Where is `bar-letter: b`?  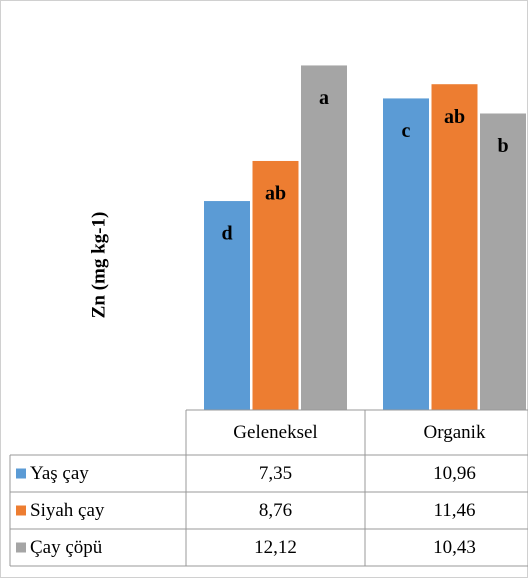 bar-letter: b is located at coordinates (502, 146).